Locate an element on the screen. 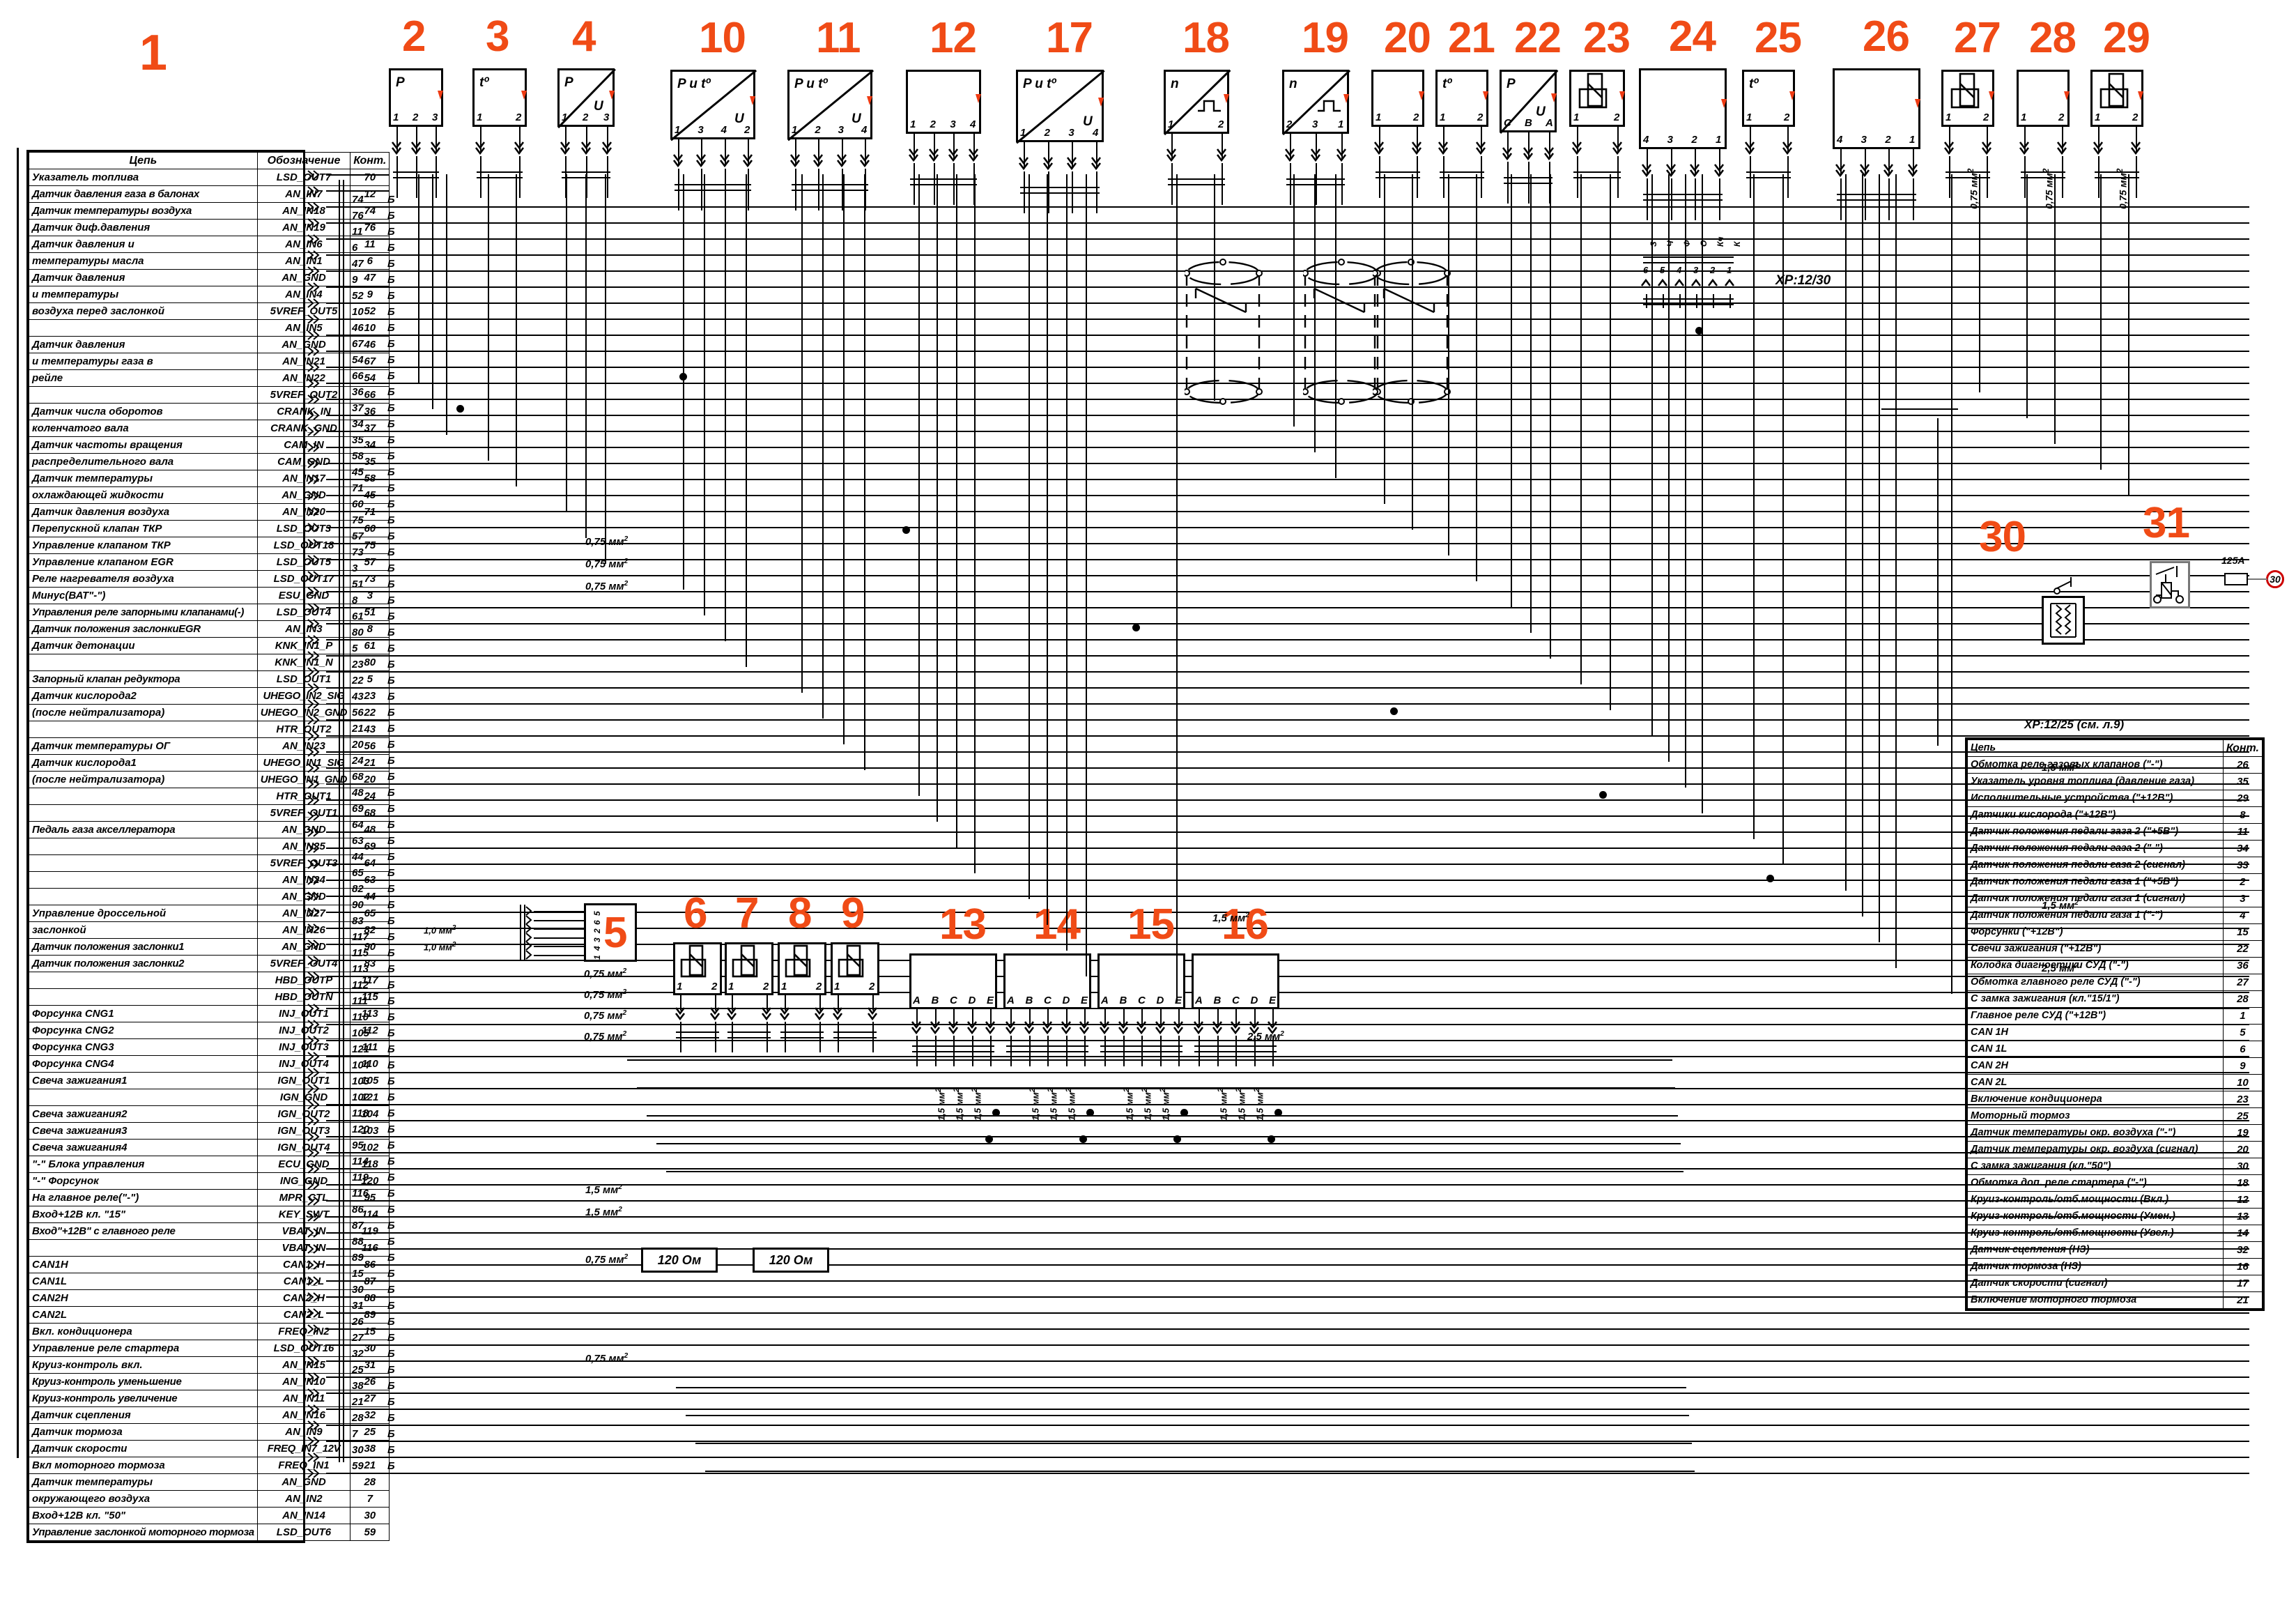  wire-number: 90 is located at coordinates (358, 905).